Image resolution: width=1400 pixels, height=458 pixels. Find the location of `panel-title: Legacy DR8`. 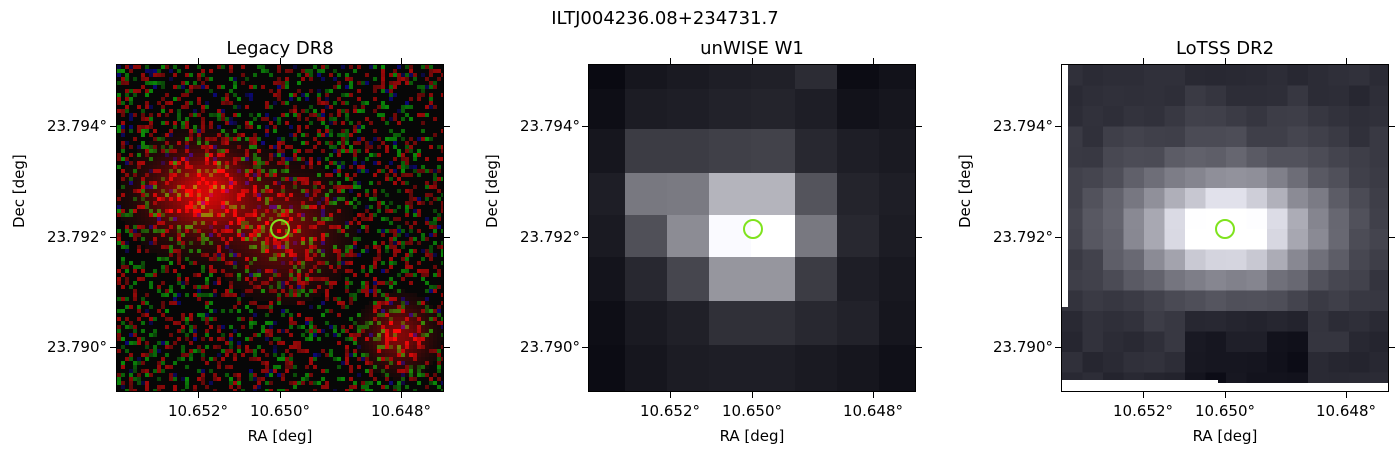

panel-title: Legacy DR8 is located at coordinates (280, 48).